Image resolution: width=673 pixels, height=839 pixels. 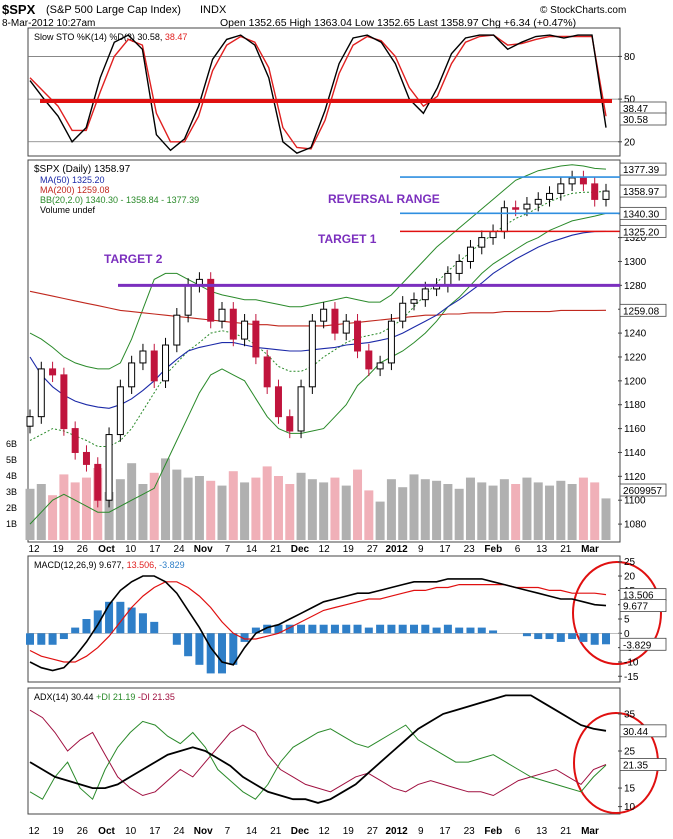 I want to click on price-last-box, so click(x=643, y=191).